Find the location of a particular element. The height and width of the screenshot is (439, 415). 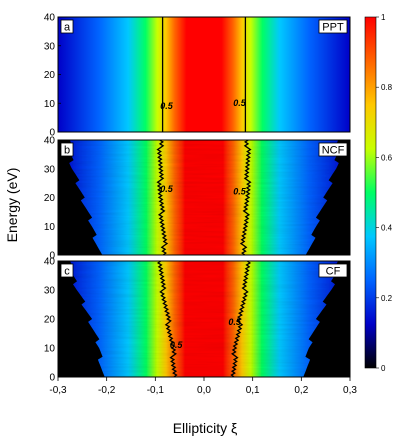

panel-letter: a is located at coordinates (67, 28).